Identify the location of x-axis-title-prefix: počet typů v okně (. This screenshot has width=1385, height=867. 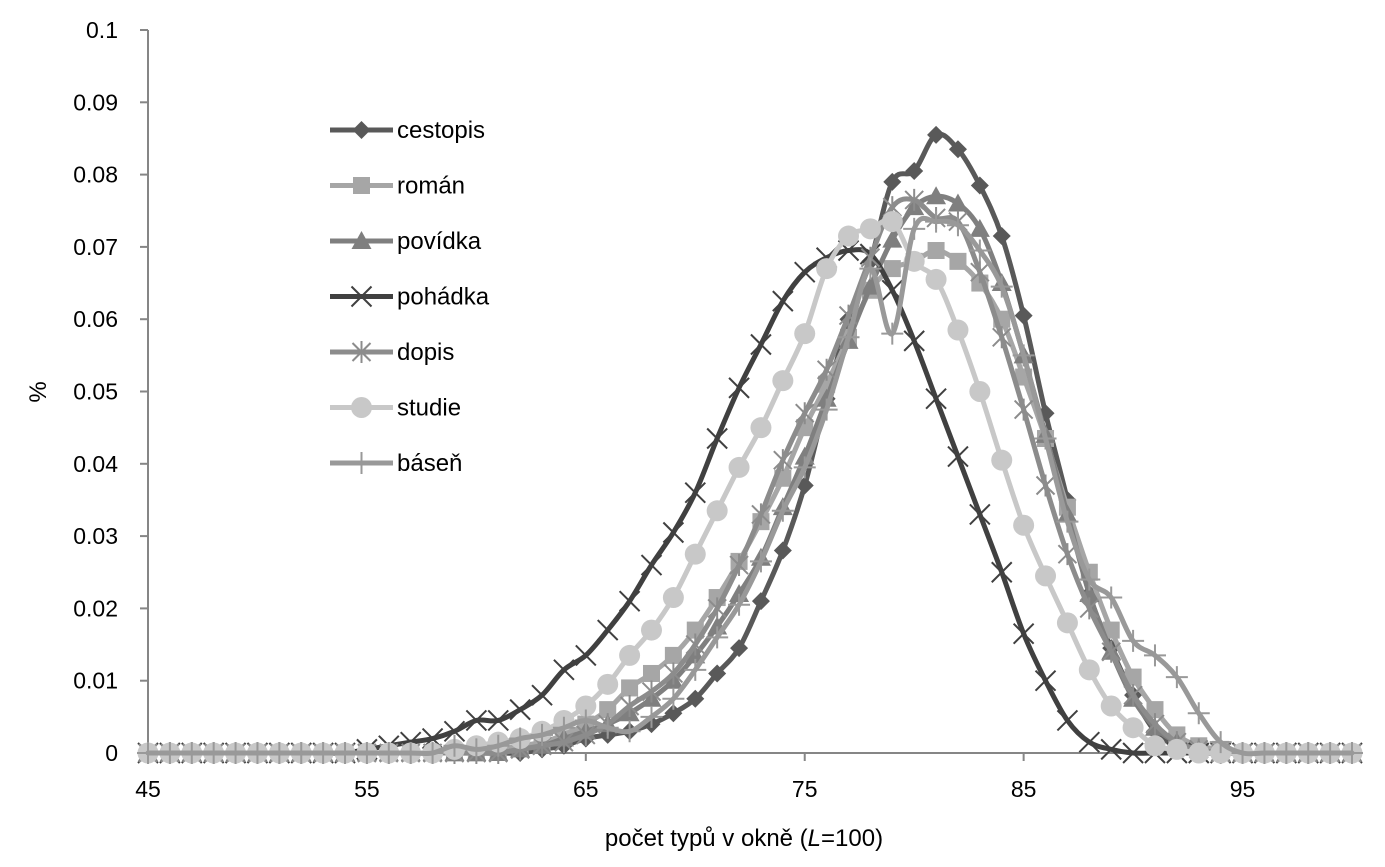
(706, 838).